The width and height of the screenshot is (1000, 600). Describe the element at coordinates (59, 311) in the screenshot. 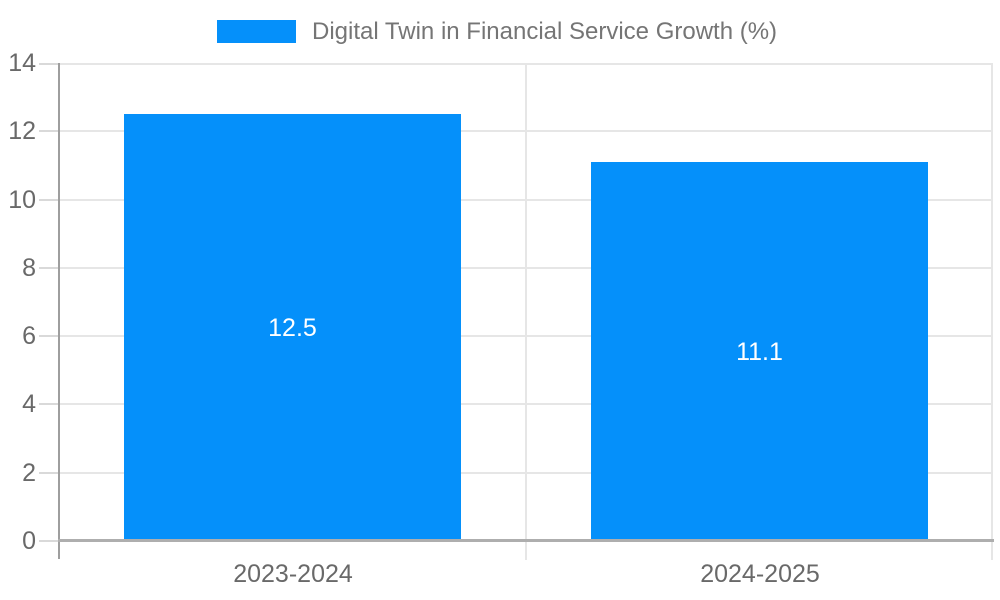

I see `y-axis-line` at that location.